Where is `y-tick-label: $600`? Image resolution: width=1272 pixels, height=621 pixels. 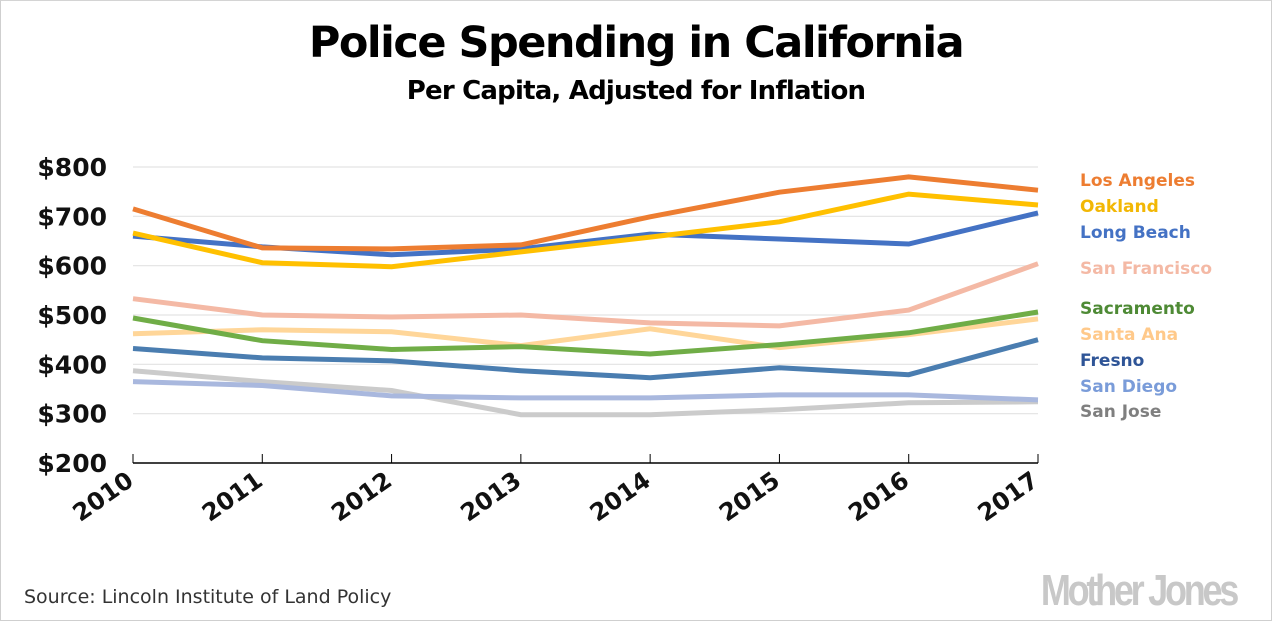 y-tick-label: $600 is located at coordinates (72, 266).